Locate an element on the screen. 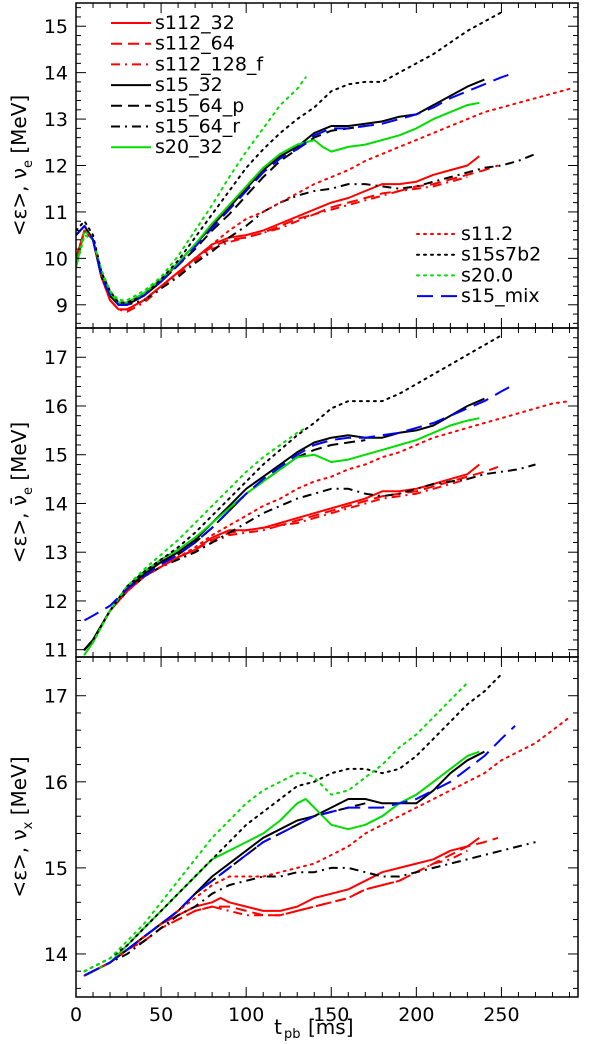  legend-label-s112_32: s112_32 is located at coordinates (195, 23).